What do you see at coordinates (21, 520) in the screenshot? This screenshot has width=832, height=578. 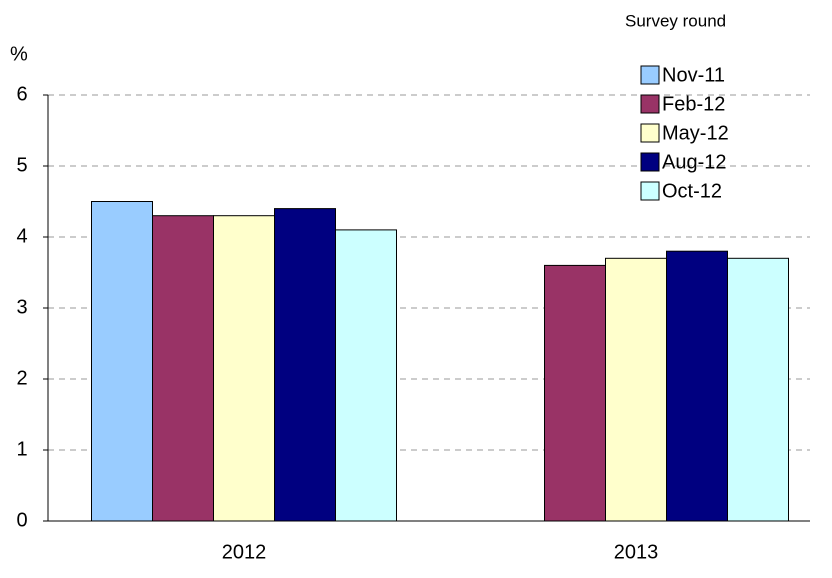 I see `y-tick-label: 0` at bounding box center [21, 520].